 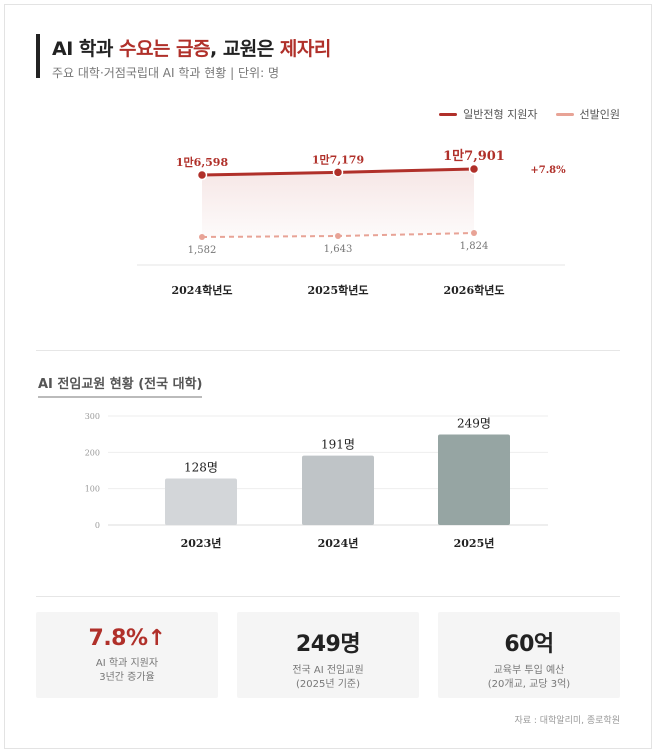 I want to click on y-tick-label: 300, so click(x=92, y=416).